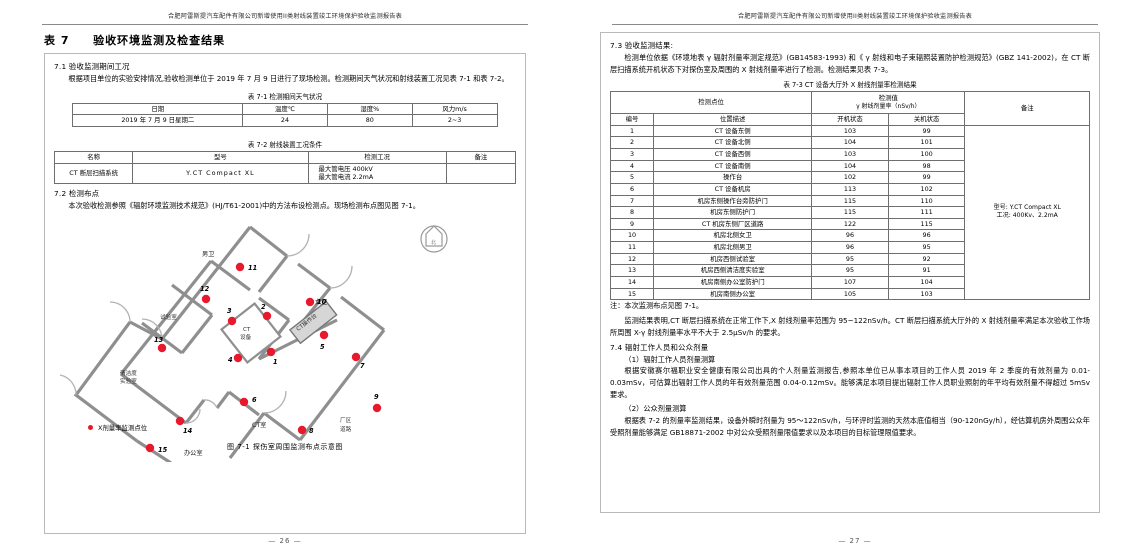  Describe the element at coordinates (733, 142) in the screenshot. I see `t73-cell-position: CT 设备北侧` at that location.